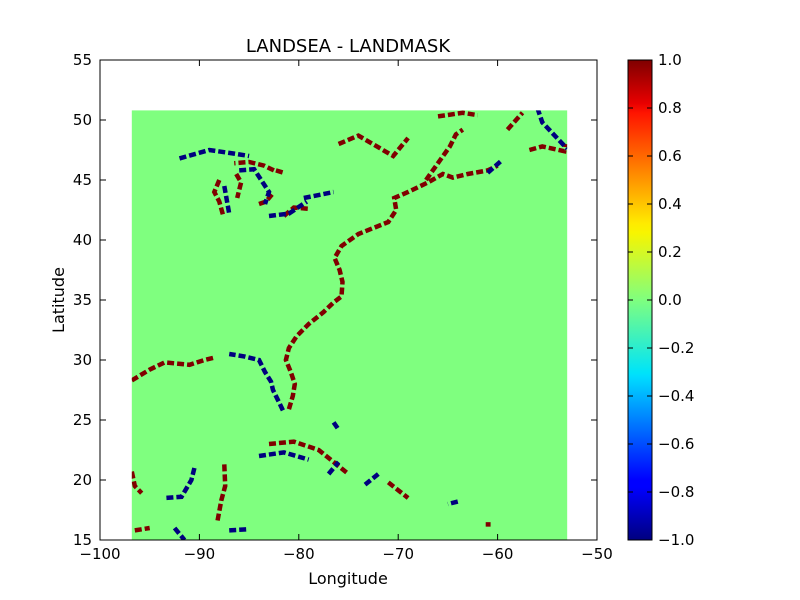  Describe the element at coordinates (670, 204) in the screenshot. I see `colorbar-tick-label: 0.4` at that location.